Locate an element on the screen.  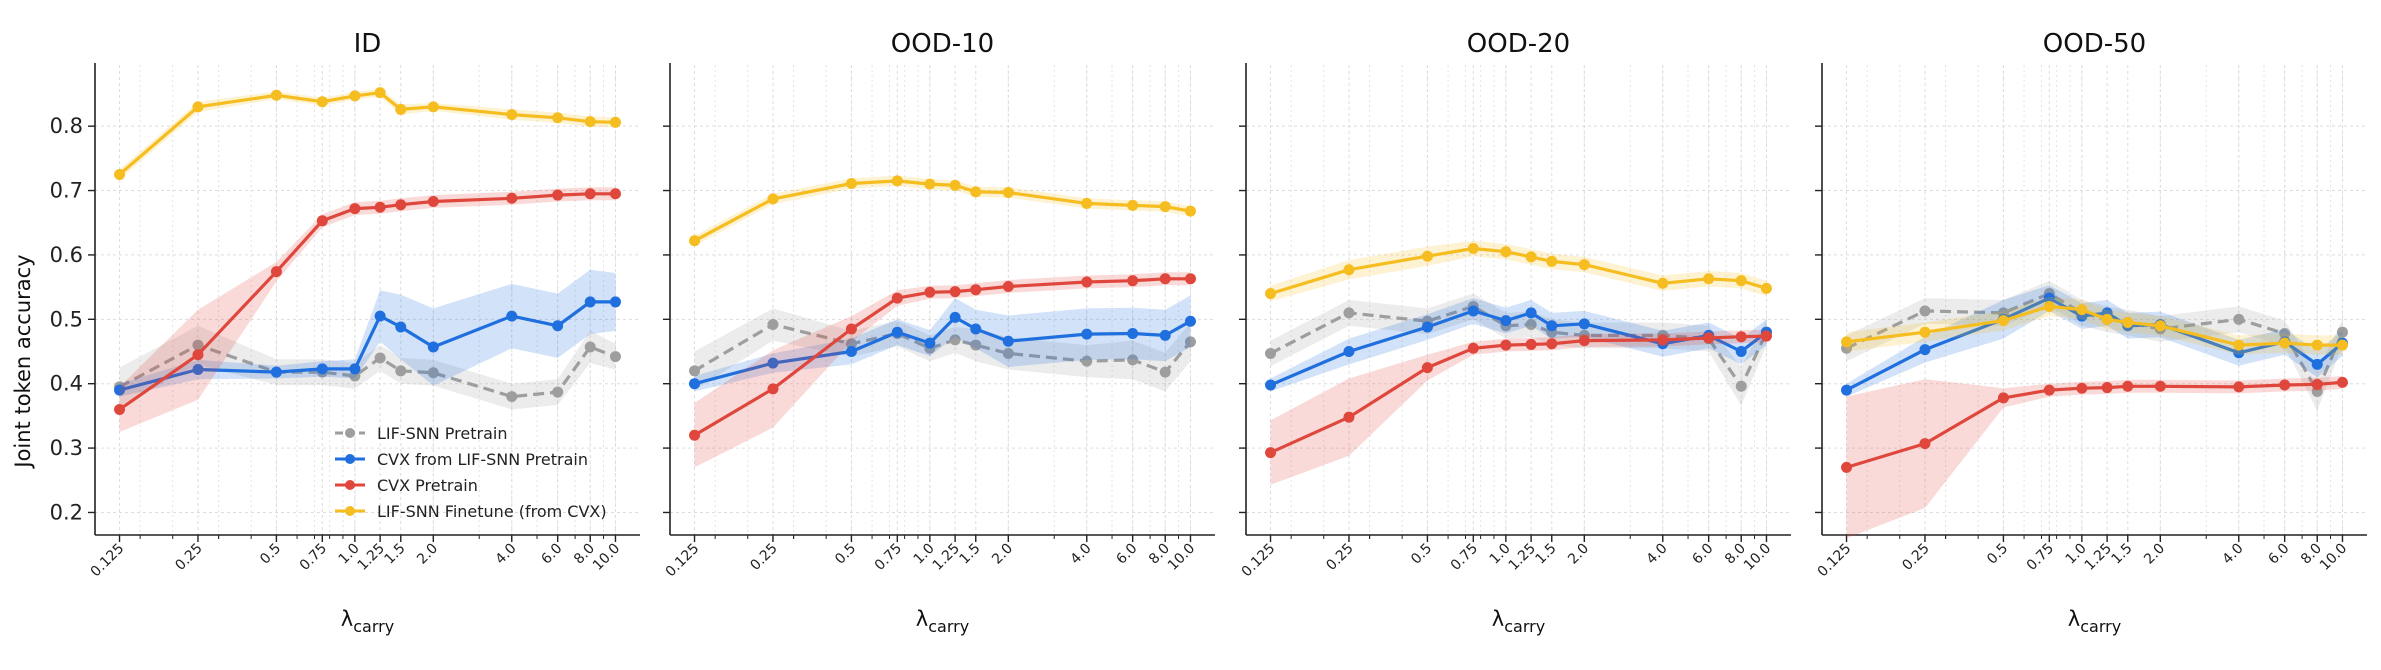
y-tick-label: 0.2 is located at coordinates (66, 512).